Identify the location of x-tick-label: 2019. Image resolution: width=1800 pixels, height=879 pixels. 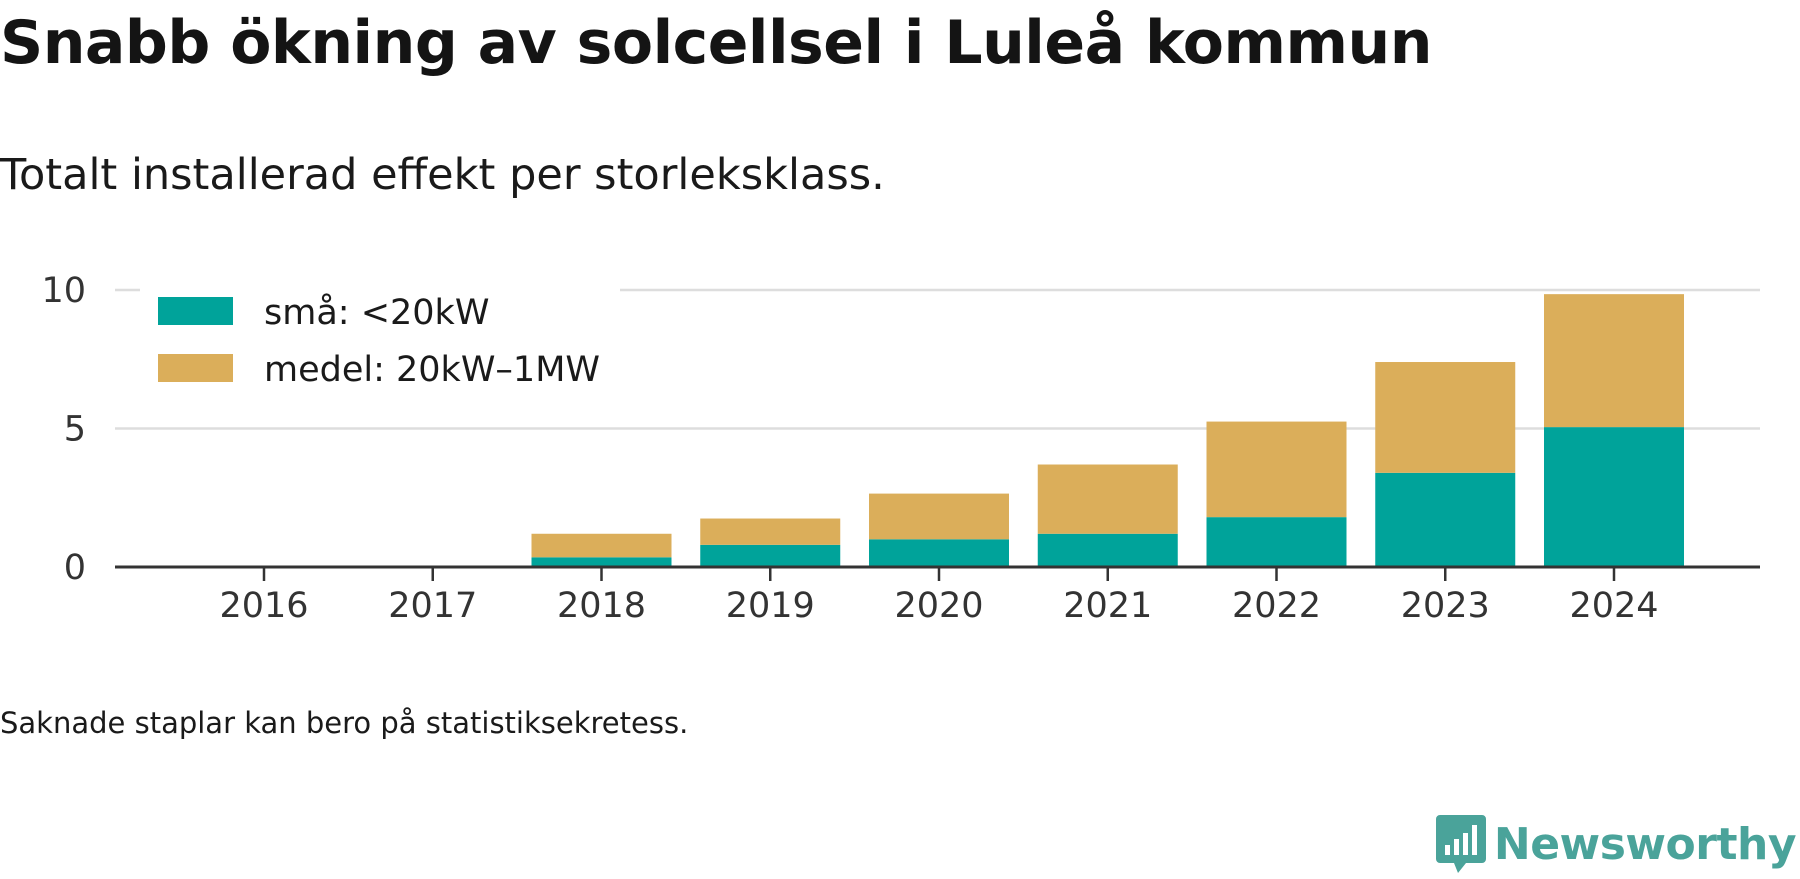
(770, 606).